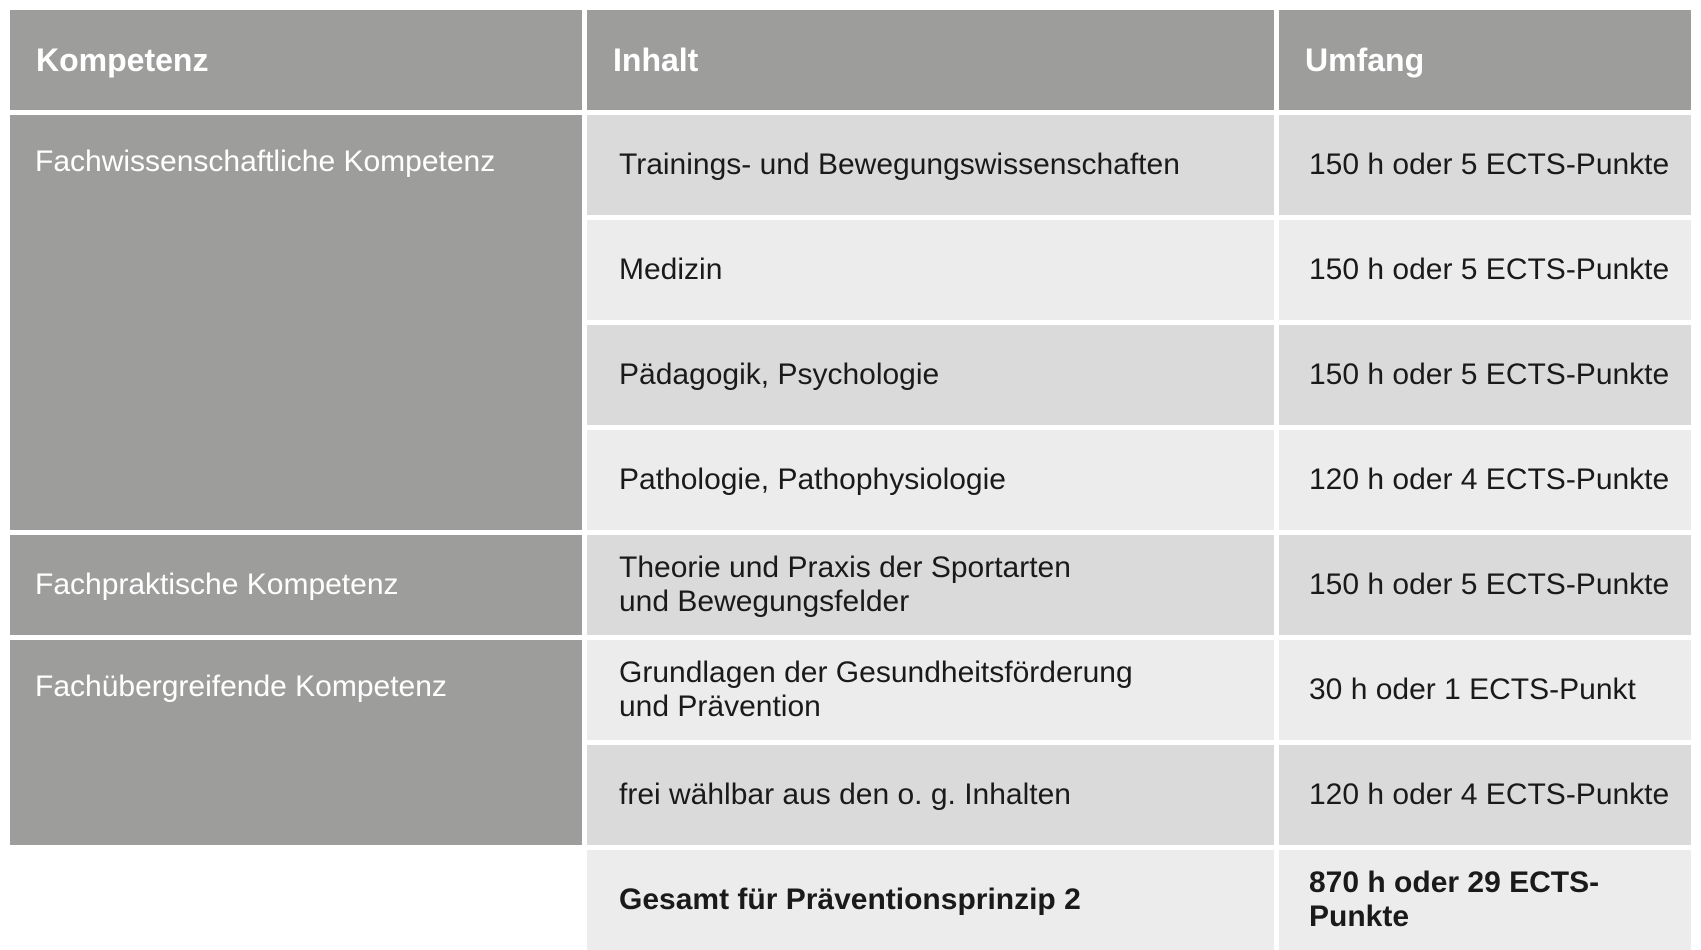  What do you see at coordinates (930, 375) in the screenshot?
I see `inhalt-cell: Pädagogik, Psychologie` at bounding box center [930, 375].